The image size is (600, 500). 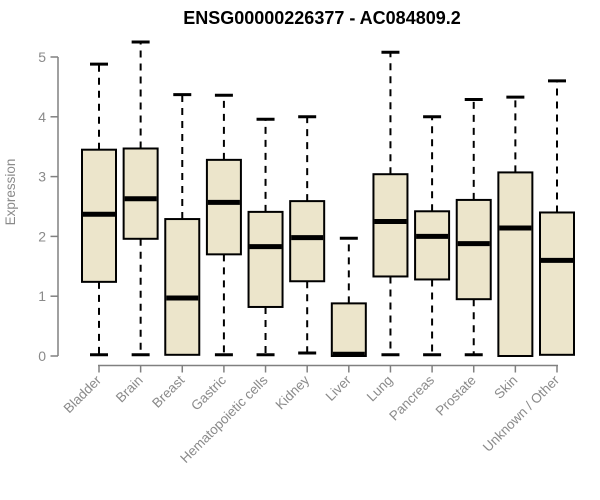 What do you see at coordinates (42, 117) in the screenshot?
I see `y-tick-label: 4` at bounding box center [42, 117].